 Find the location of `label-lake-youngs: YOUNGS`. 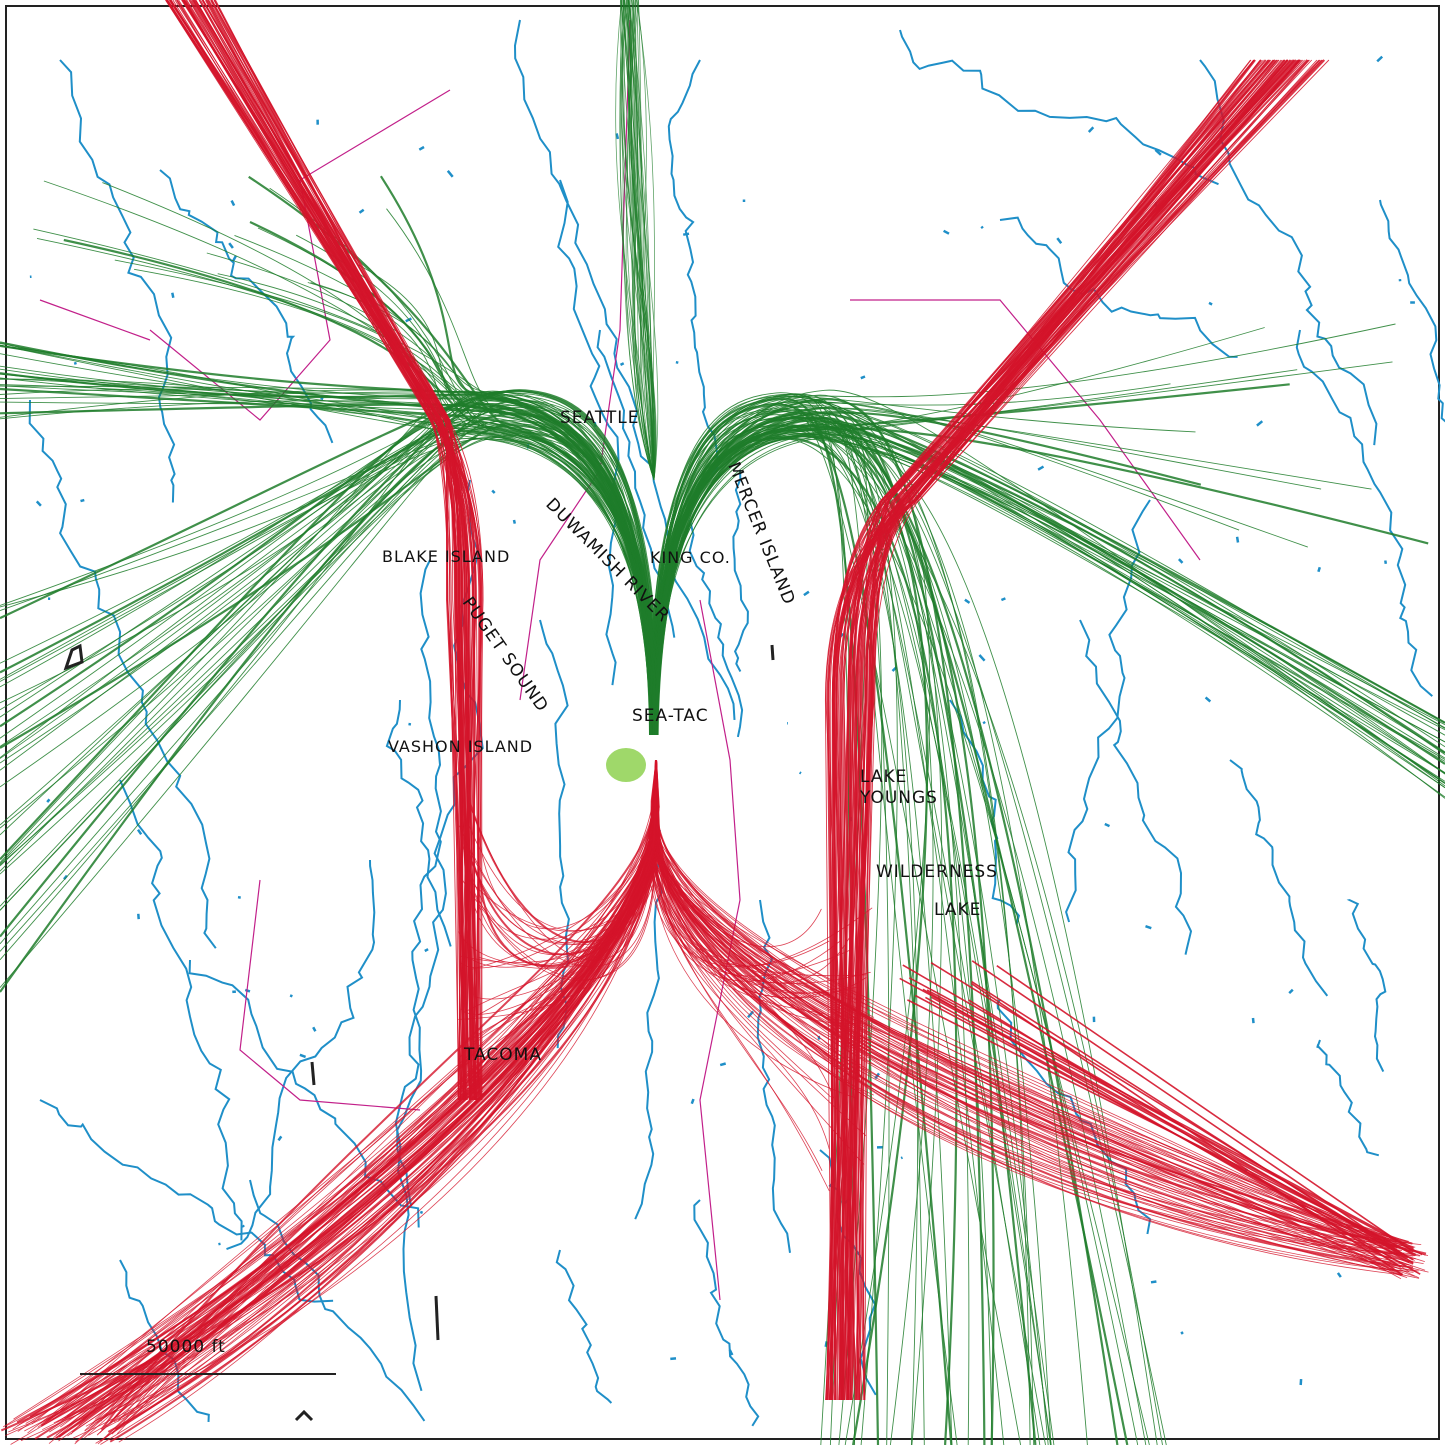

label-lake-youngs: YOUNGS is located at coordinates (898, 798).